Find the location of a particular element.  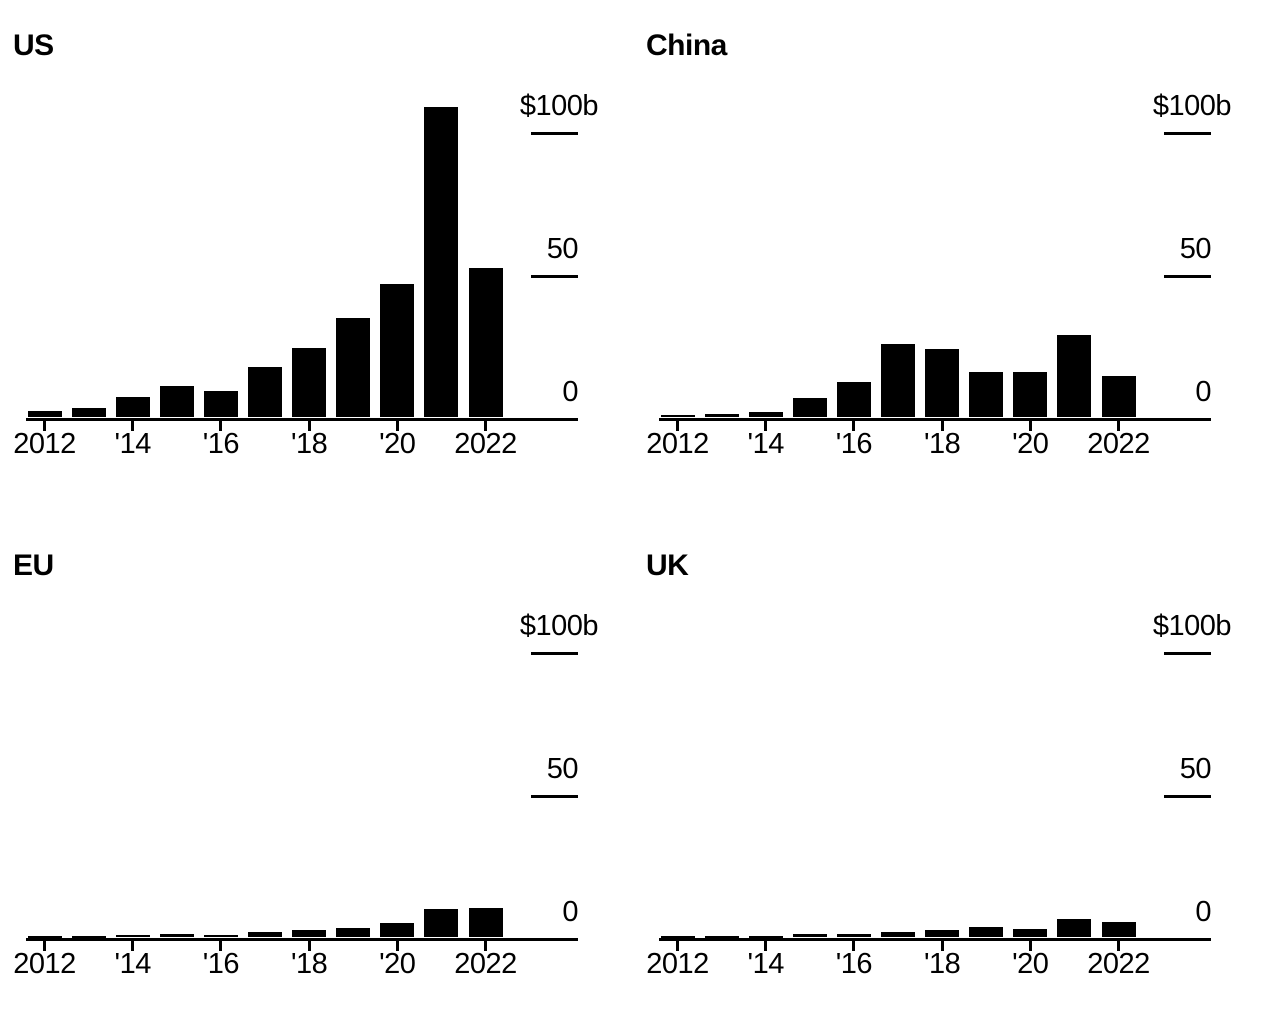

chart-title-eu: EU is located at coordinates (33, 565).